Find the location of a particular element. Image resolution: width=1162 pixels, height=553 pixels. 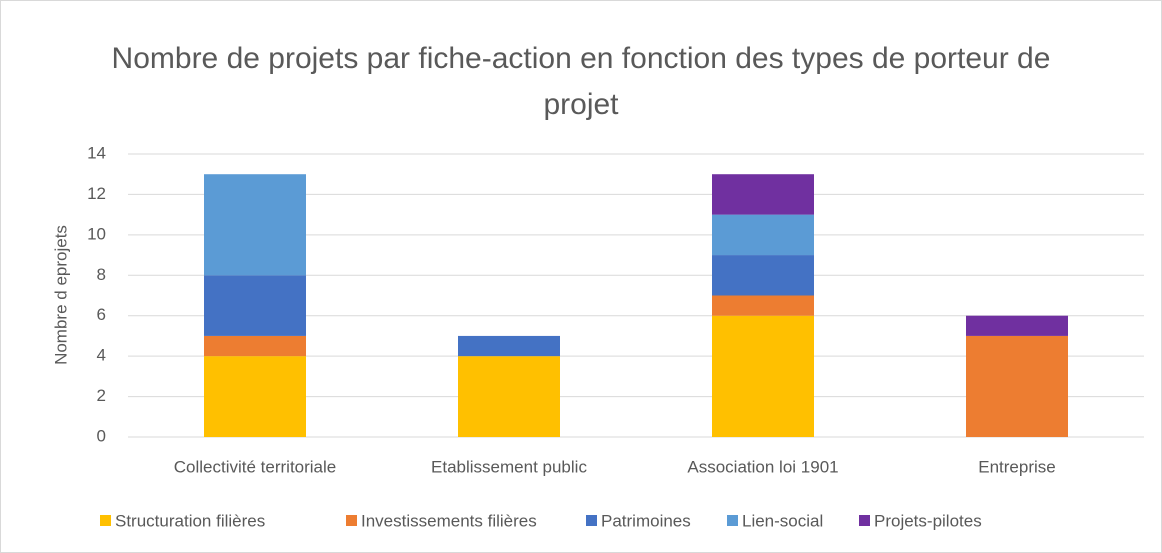

y-tick-label: 10 is located at coordinates (96, 233).